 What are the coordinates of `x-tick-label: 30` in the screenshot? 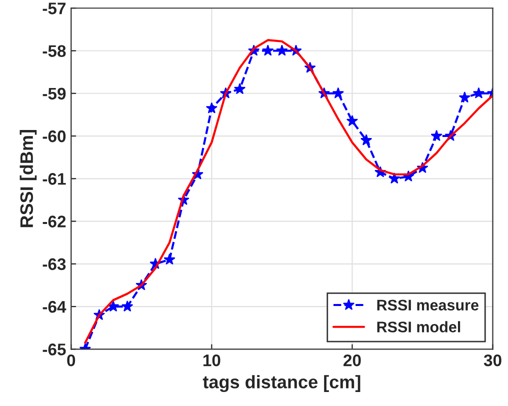 It's located at (493, 360).